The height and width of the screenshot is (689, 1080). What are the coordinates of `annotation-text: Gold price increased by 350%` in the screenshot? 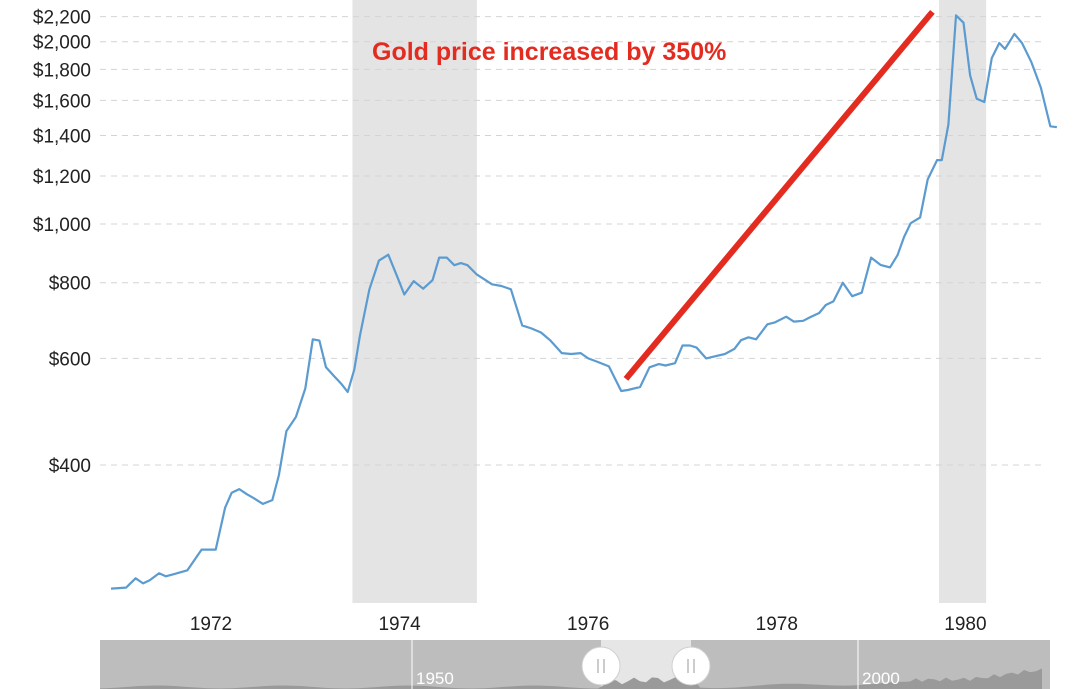 It's located at (549, 52).